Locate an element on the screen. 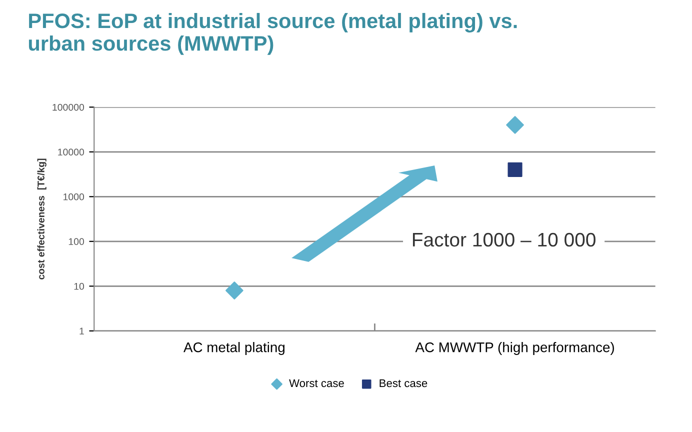 The width and height of the screenshot is (692, 432). legend-label: Best case is located at coordinates (404, 383).